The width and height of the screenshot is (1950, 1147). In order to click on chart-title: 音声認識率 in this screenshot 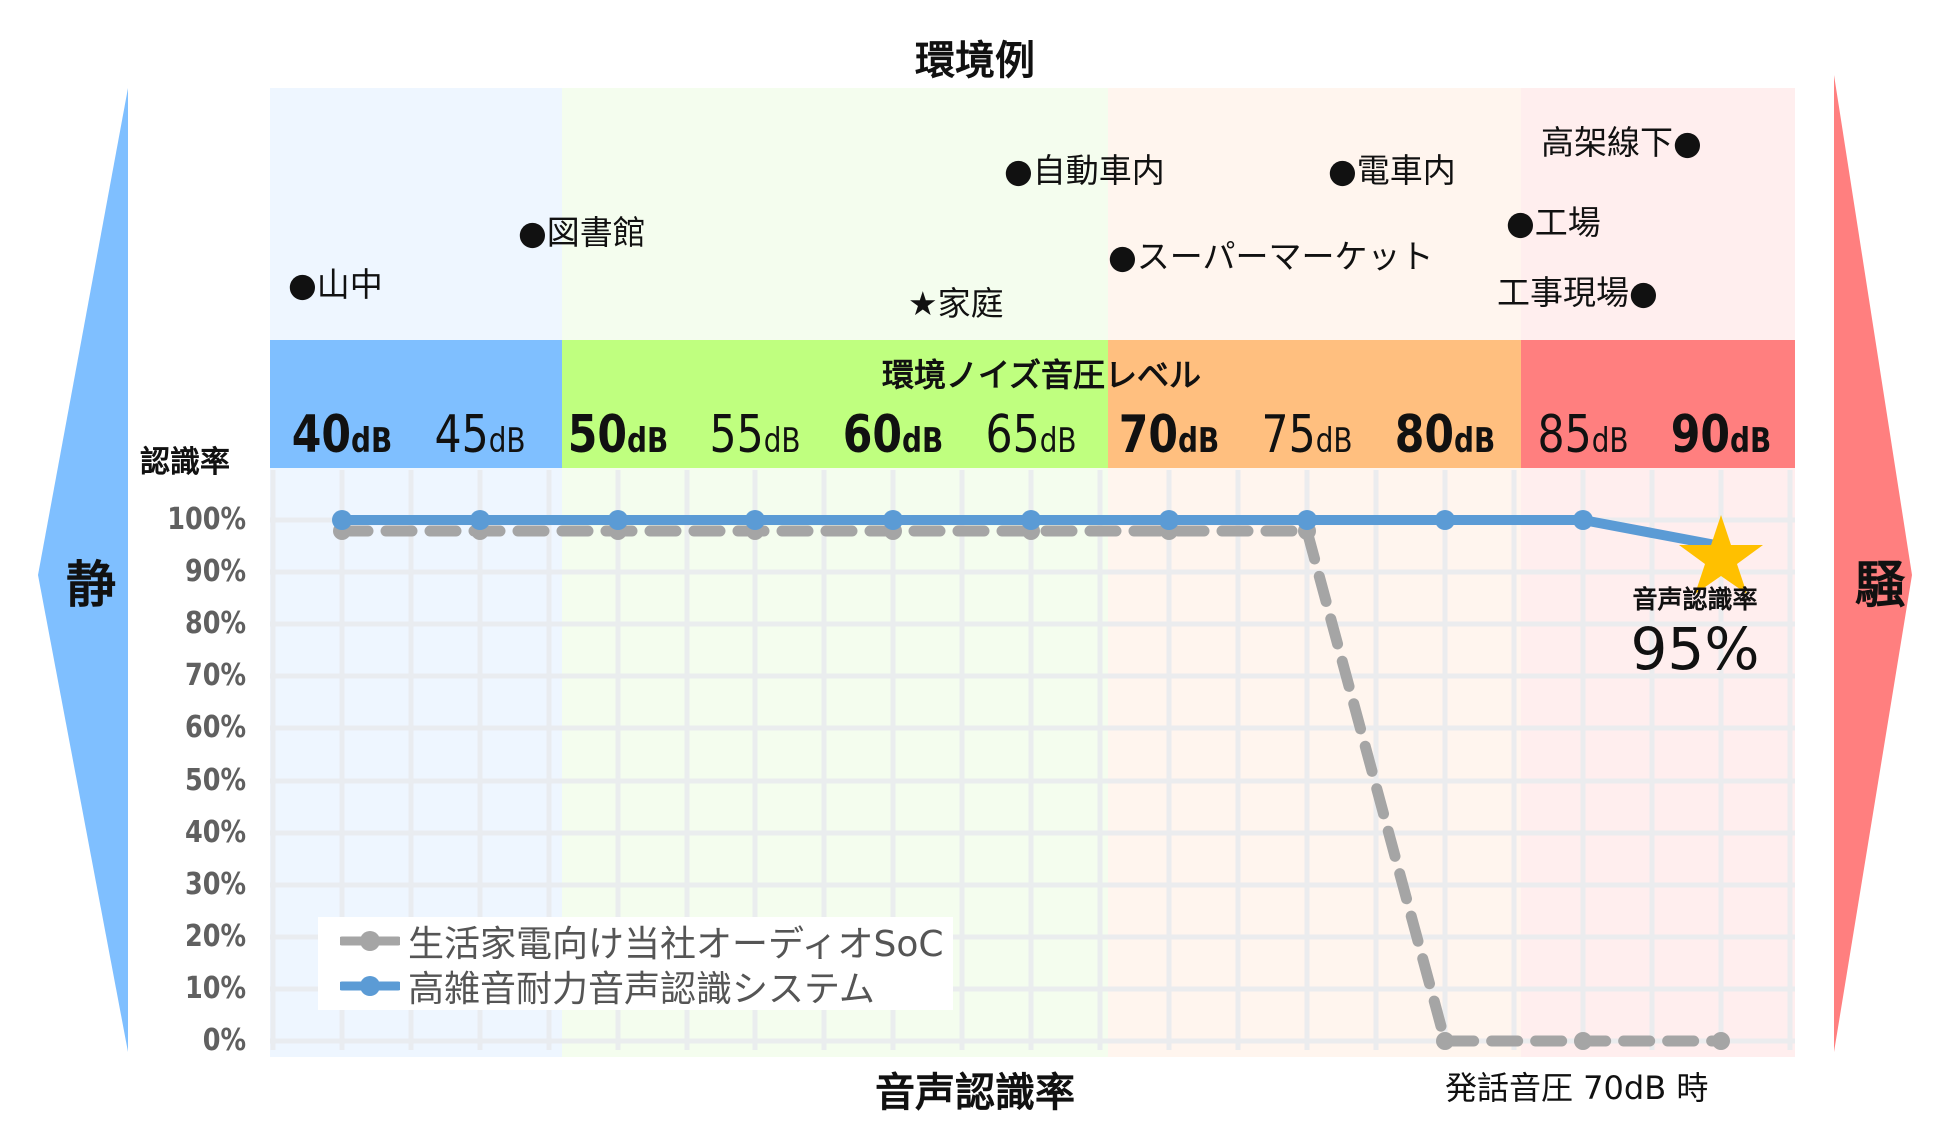, I will do `click(975, 1093)`.